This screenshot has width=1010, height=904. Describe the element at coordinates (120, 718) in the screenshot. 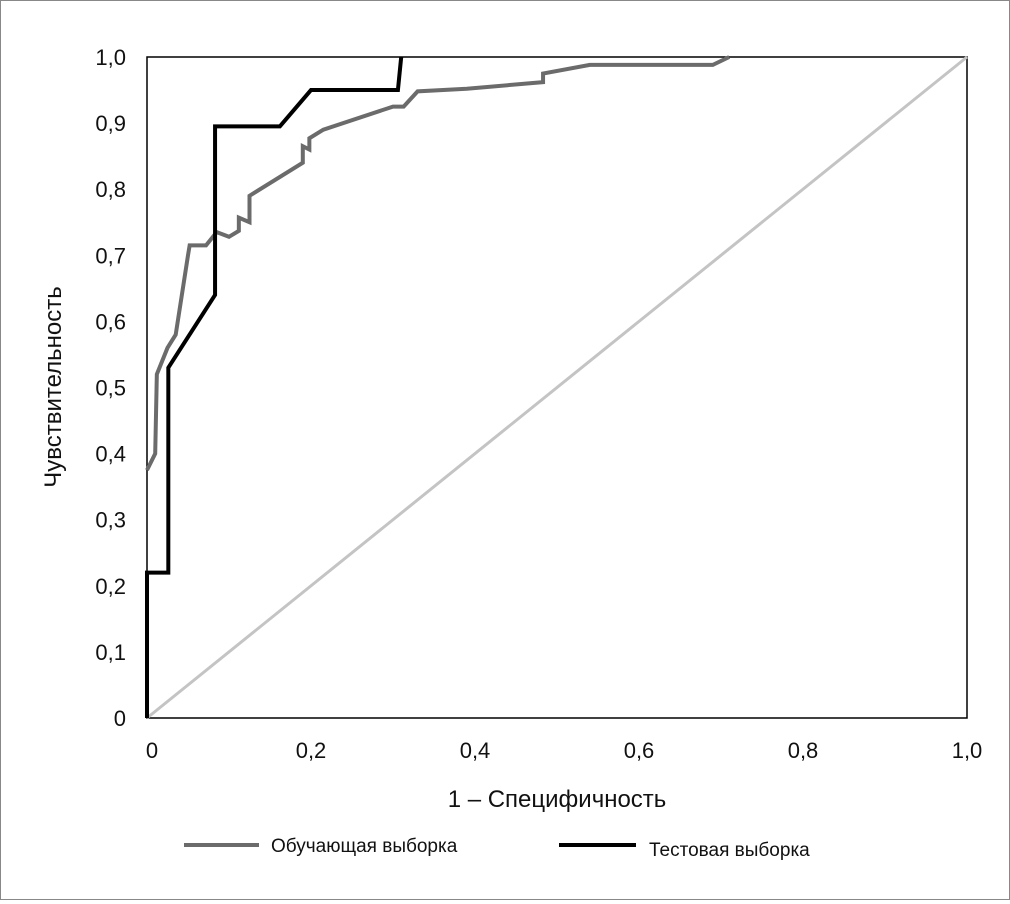

I see `y-tick-label: 0` at that location.